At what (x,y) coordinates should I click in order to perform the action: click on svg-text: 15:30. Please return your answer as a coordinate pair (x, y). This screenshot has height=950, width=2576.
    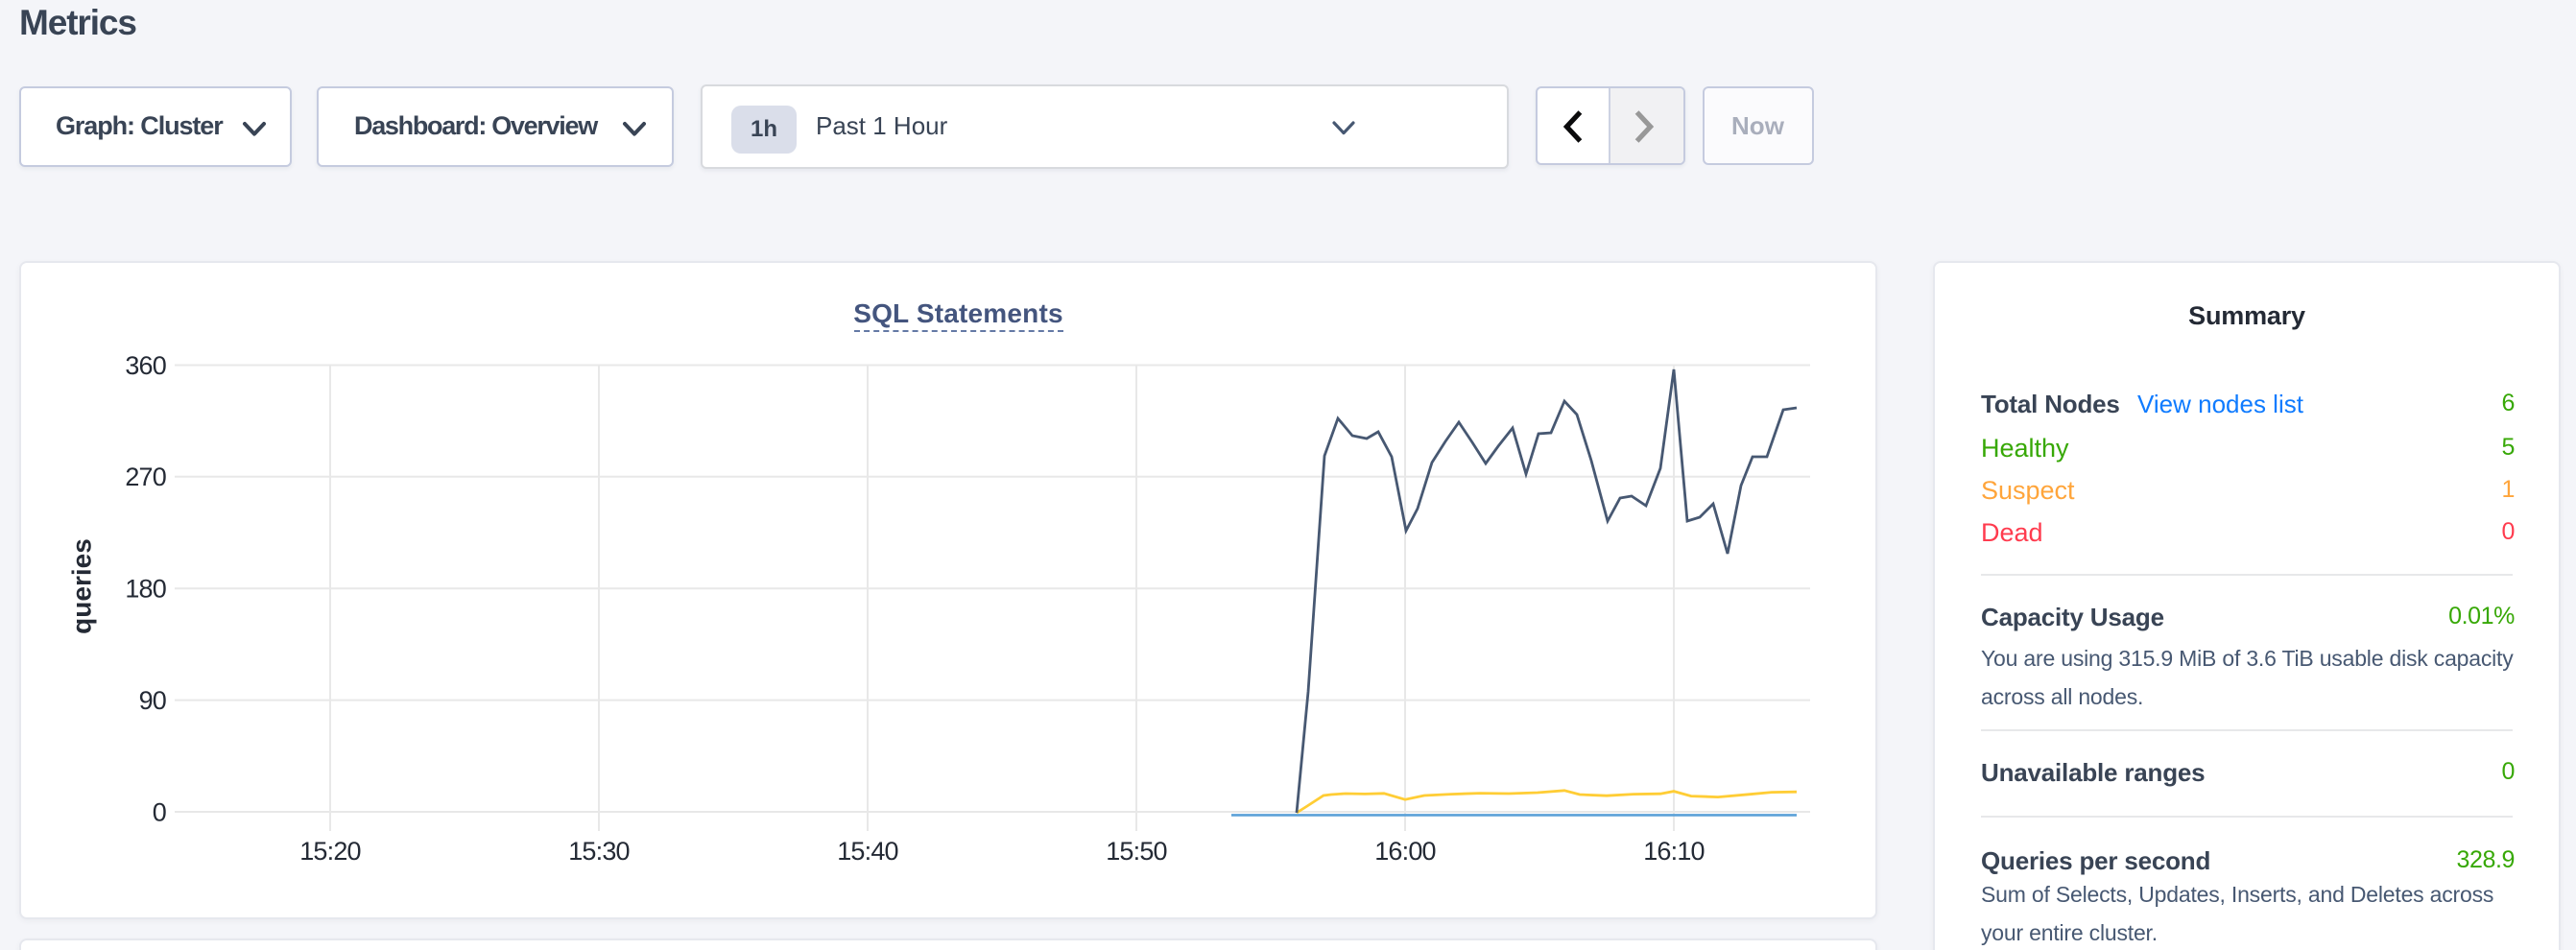
    Looking at the image, I should click on (599, 851).